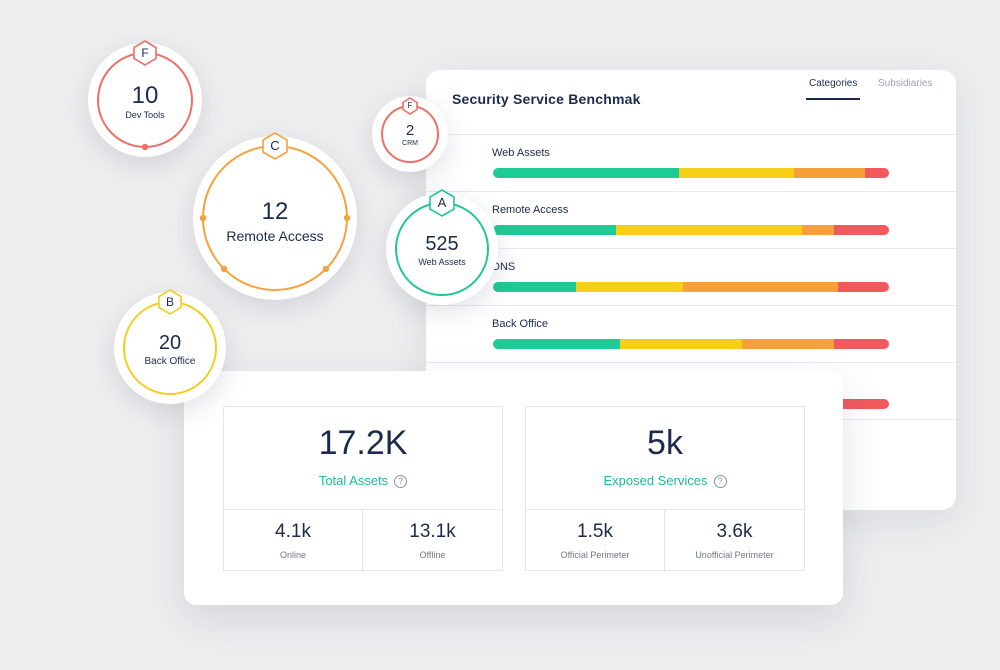 Image resolution: width=1000 pixels, height=670 pixels. Describe the element at coordinates (504, 267) in the screenshot. I see `row-label: DNS` at that location.